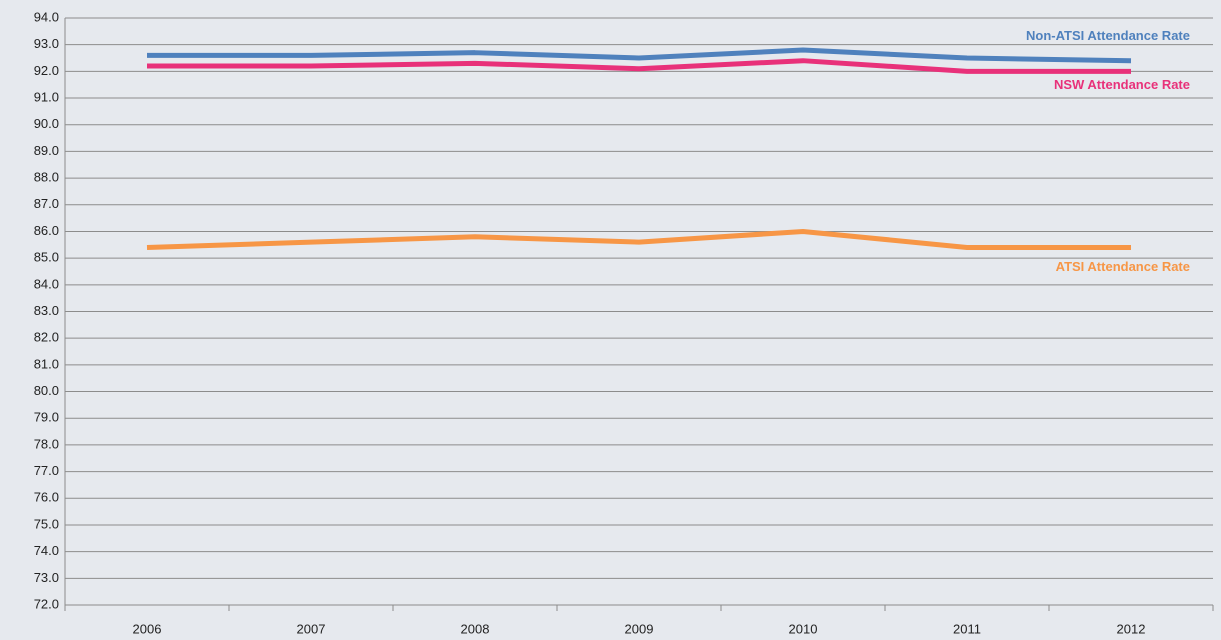 The width and height of the screenshot is (1221, 640). Describe the element at coordinates (311, 628) in the screenshot. I see `x-tick-label: 2007` at that location.